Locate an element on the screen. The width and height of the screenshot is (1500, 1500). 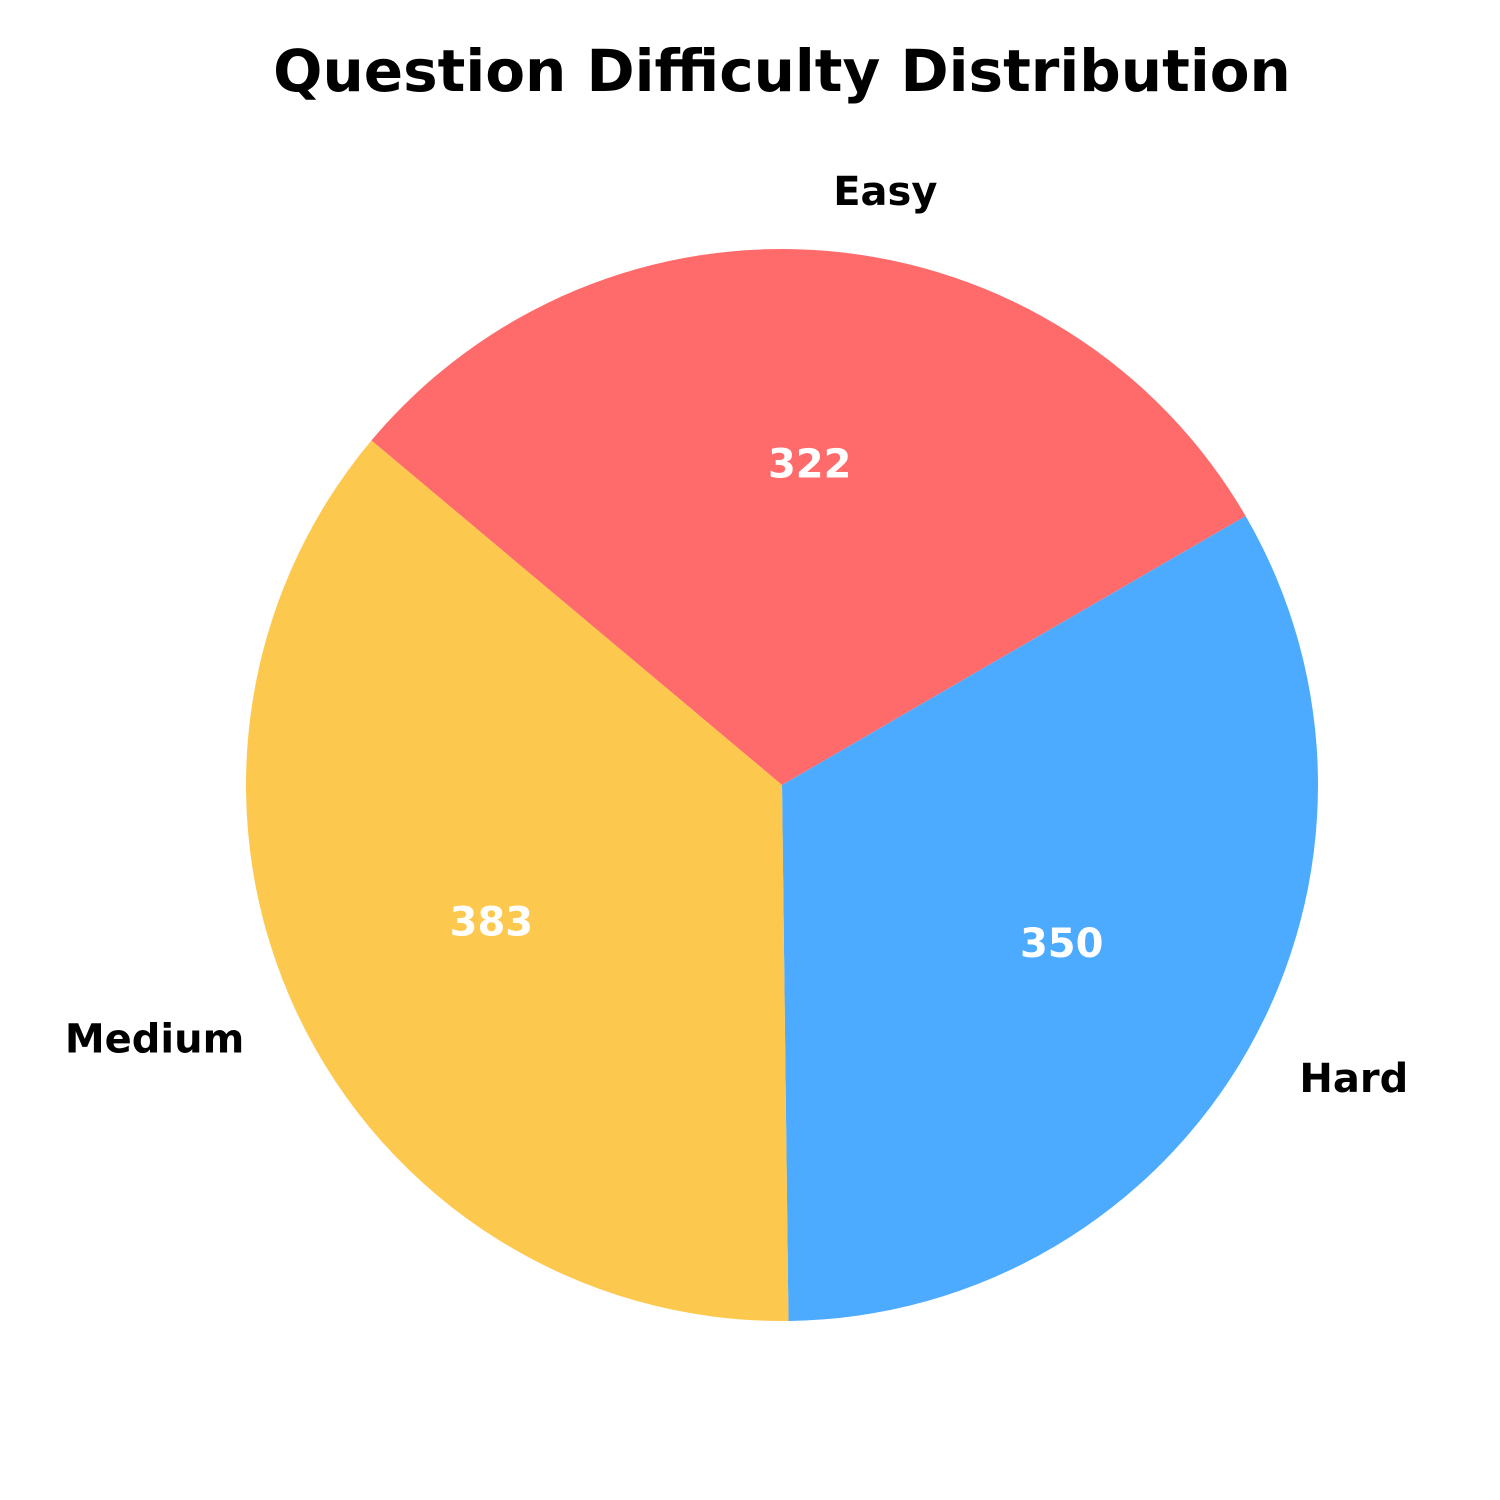
value-label-medium: 383 is located at coordinates (492, 923).